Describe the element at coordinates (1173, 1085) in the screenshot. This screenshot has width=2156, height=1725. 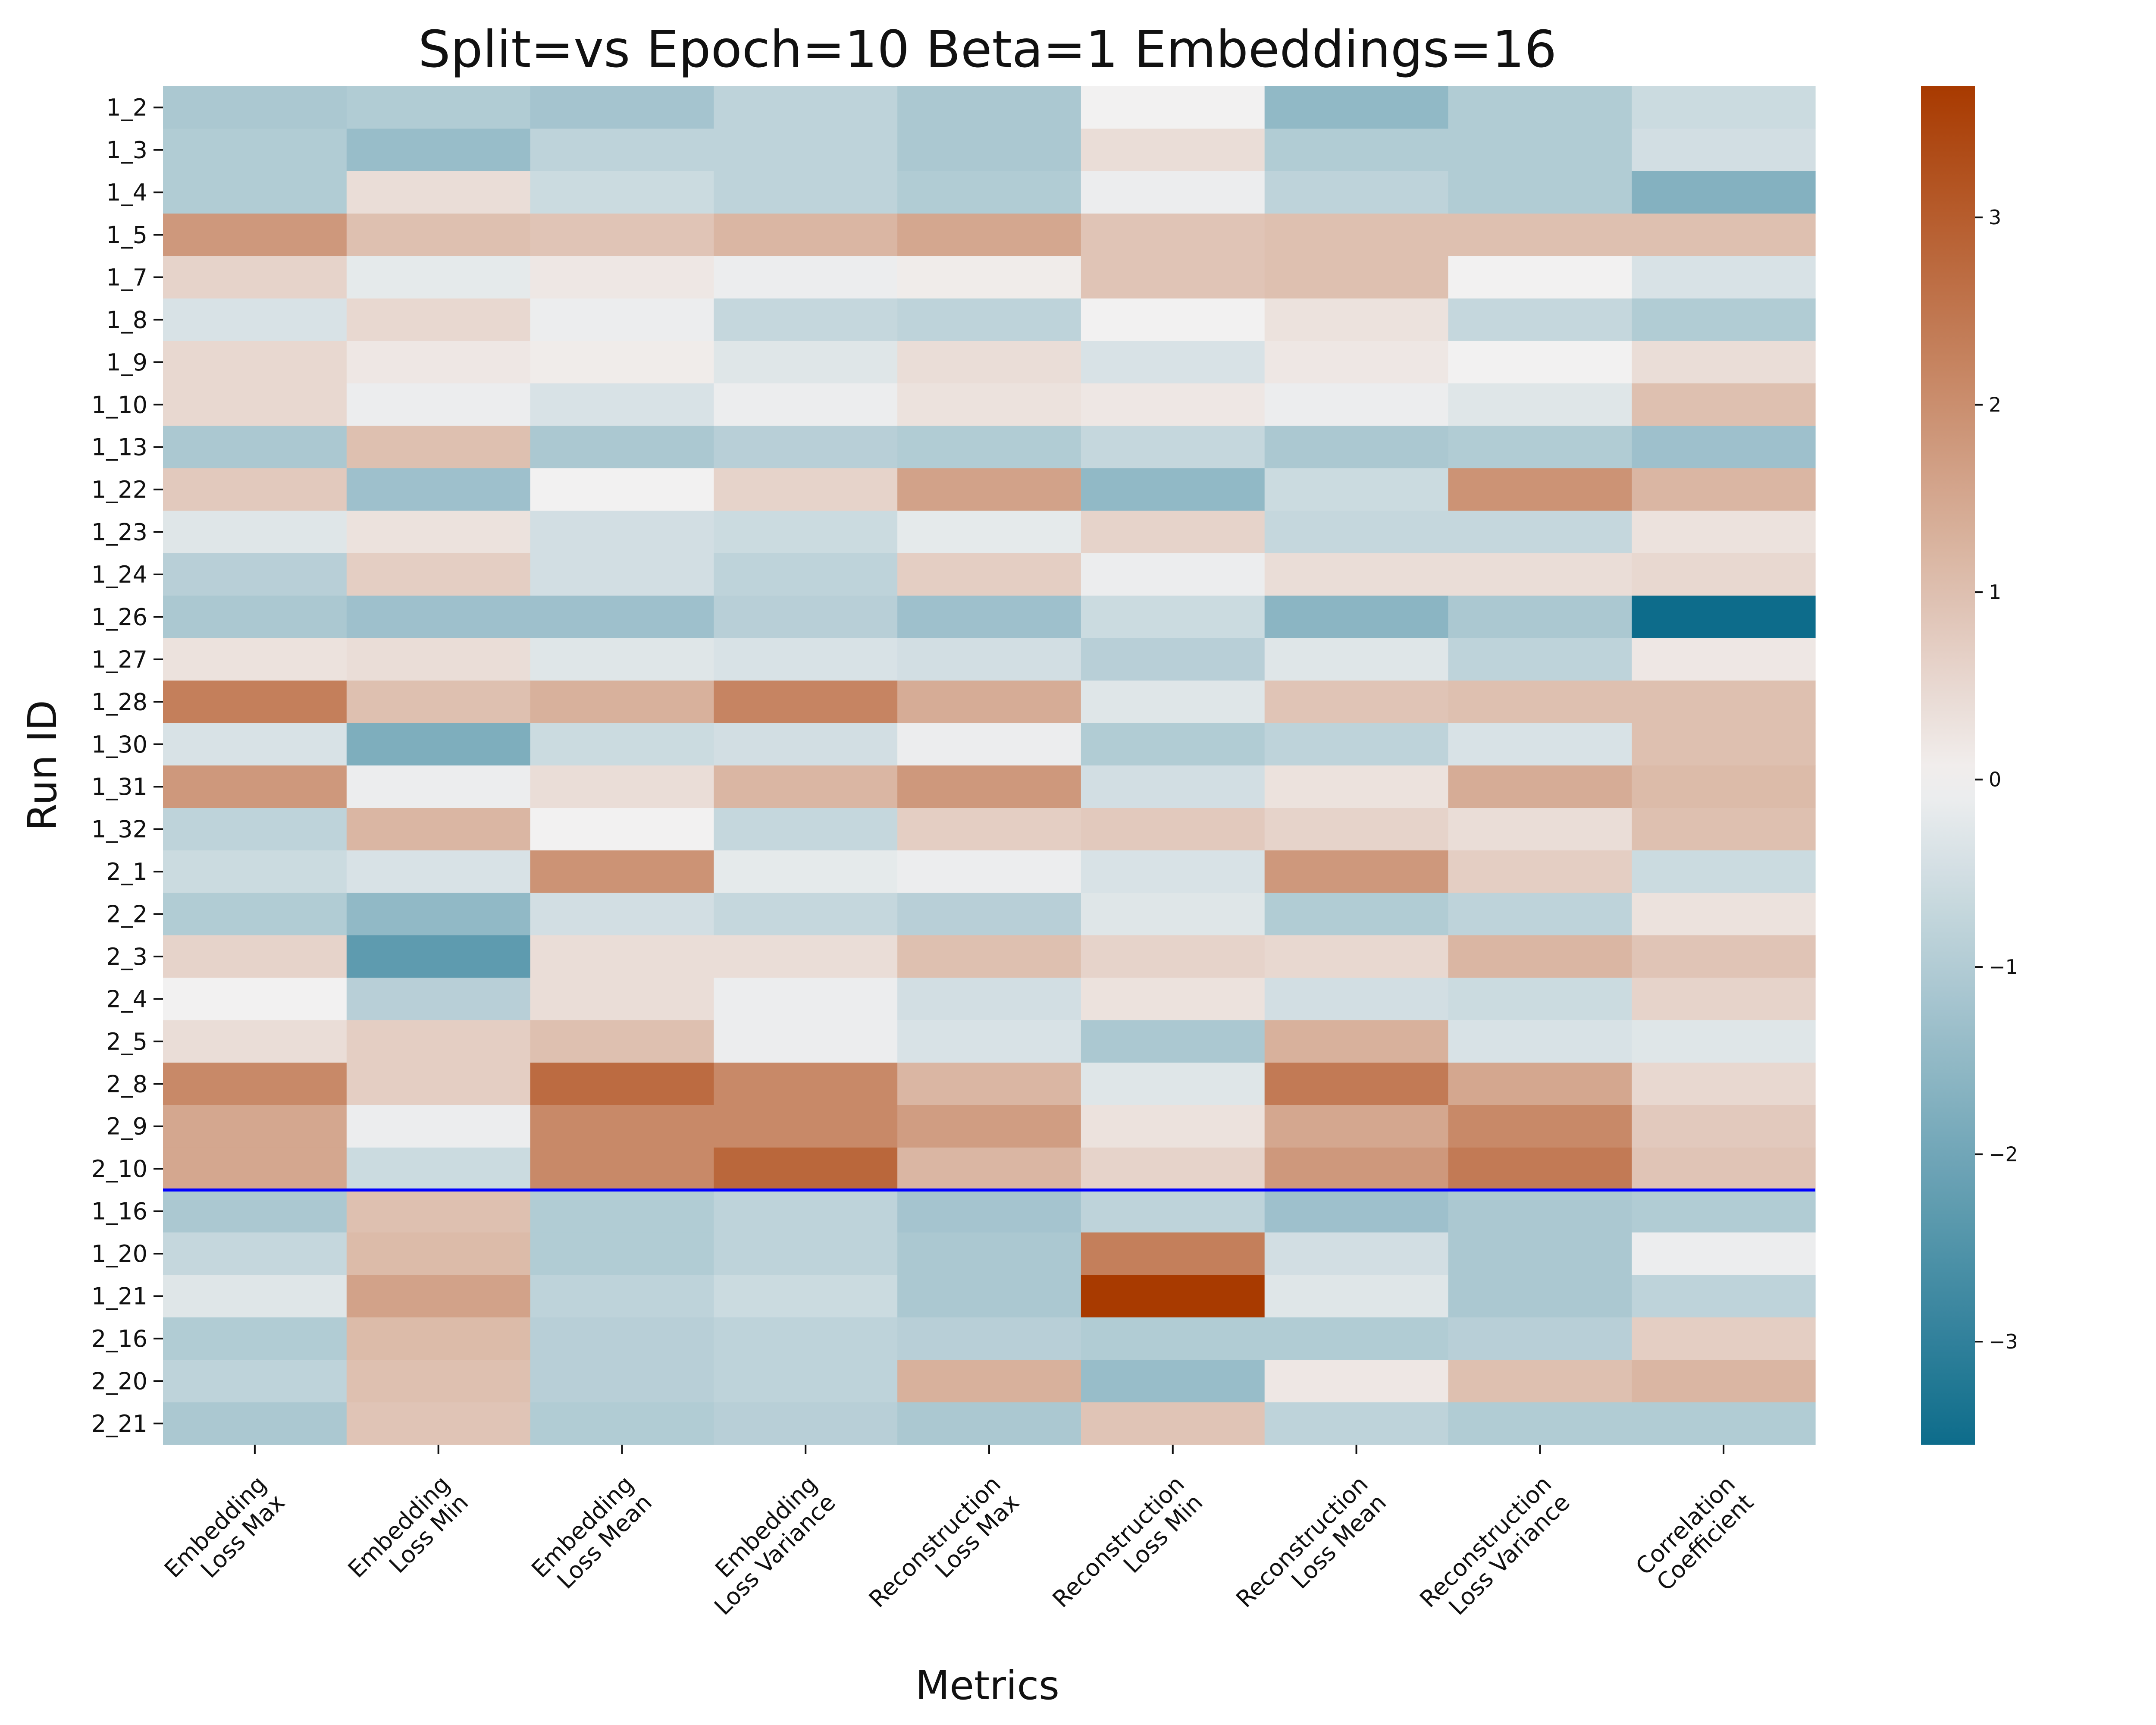
I see `heatmap-cell-2_8-col6` at that location.